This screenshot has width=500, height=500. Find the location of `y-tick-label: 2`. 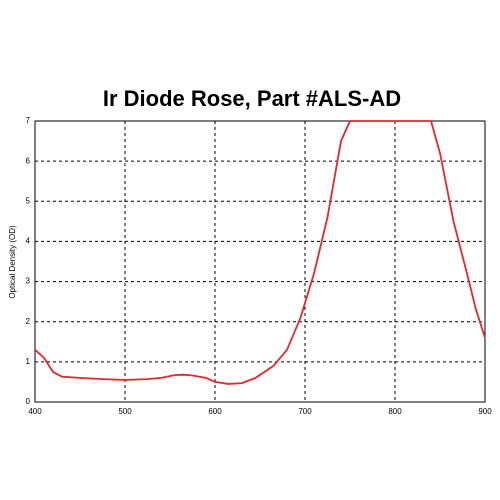

y-tick-label: 2 is located at coordinates (28, 321).